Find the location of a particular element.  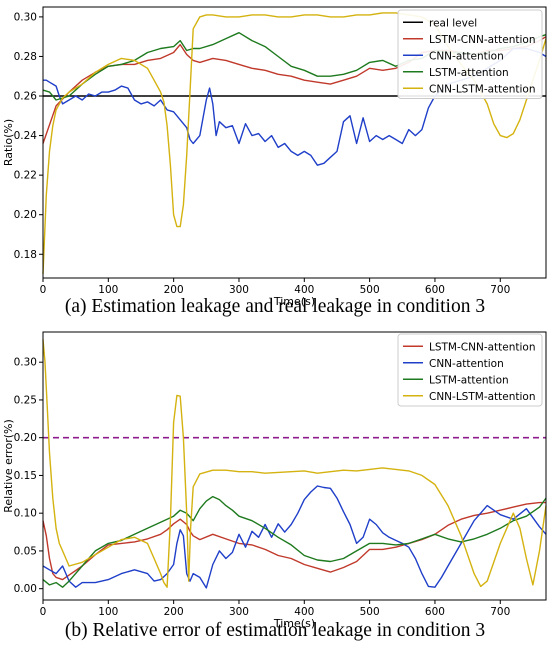

panel-b-legend-label: CNN-LSTM-attention is located at coordinates (482, 397).